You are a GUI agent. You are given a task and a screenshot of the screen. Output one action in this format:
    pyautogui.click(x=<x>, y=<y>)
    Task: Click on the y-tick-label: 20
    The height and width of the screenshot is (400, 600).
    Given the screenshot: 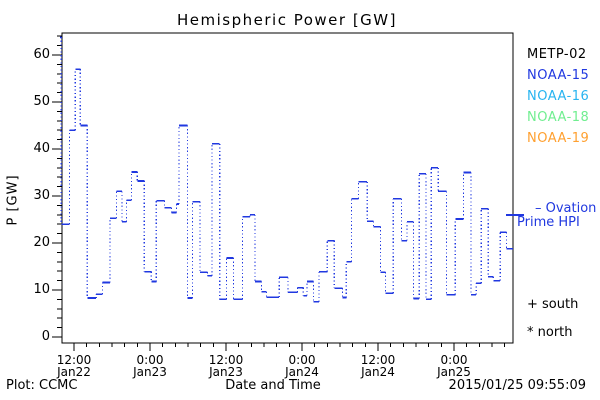 What is the action you would take?
    pyautogui.click(x=41, y=242)
    